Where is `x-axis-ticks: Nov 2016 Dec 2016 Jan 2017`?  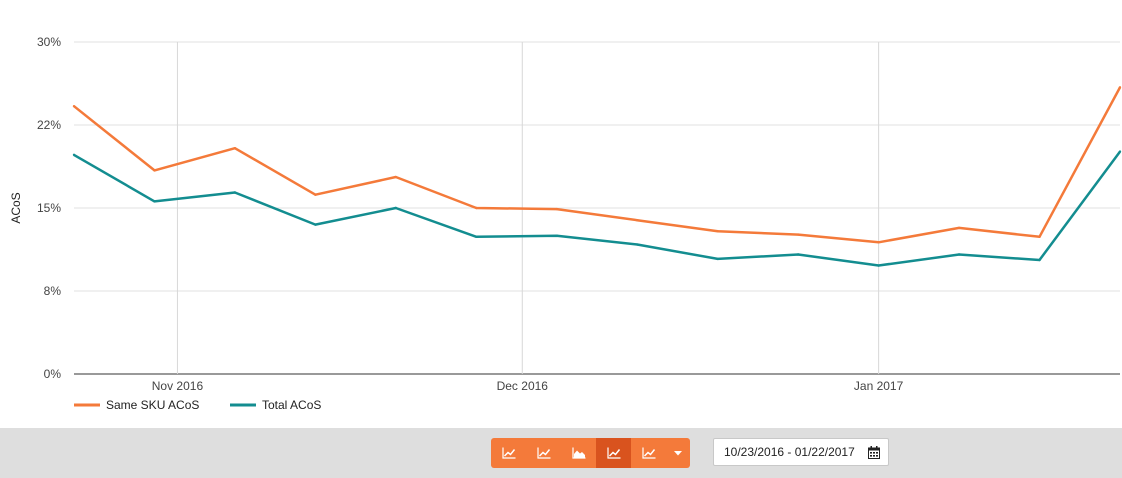 x-axis-ticks: Nov 2016 Dec 2016 Jan 2017 is located at coordinates (528, 386).